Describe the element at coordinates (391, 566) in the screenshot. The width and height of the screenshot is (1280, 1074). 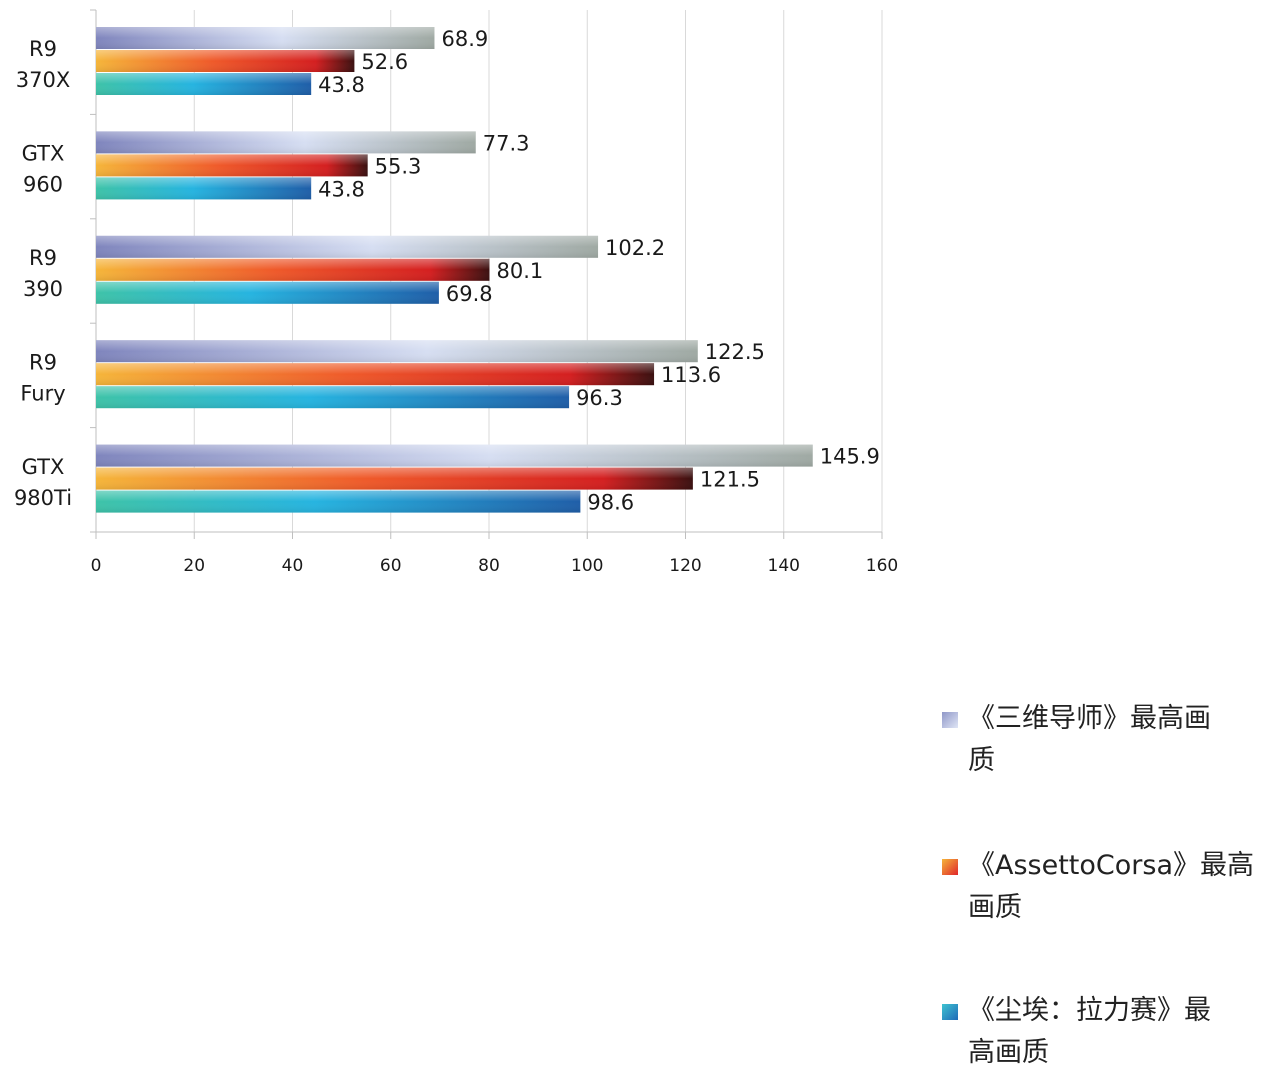
I see `x-tick-label: 60` at that location.